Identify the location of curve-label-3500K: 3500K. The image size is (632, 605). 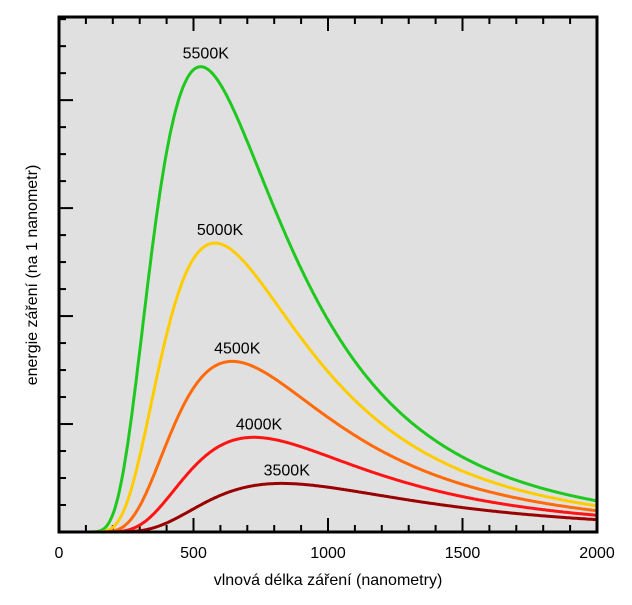
(287, 470).